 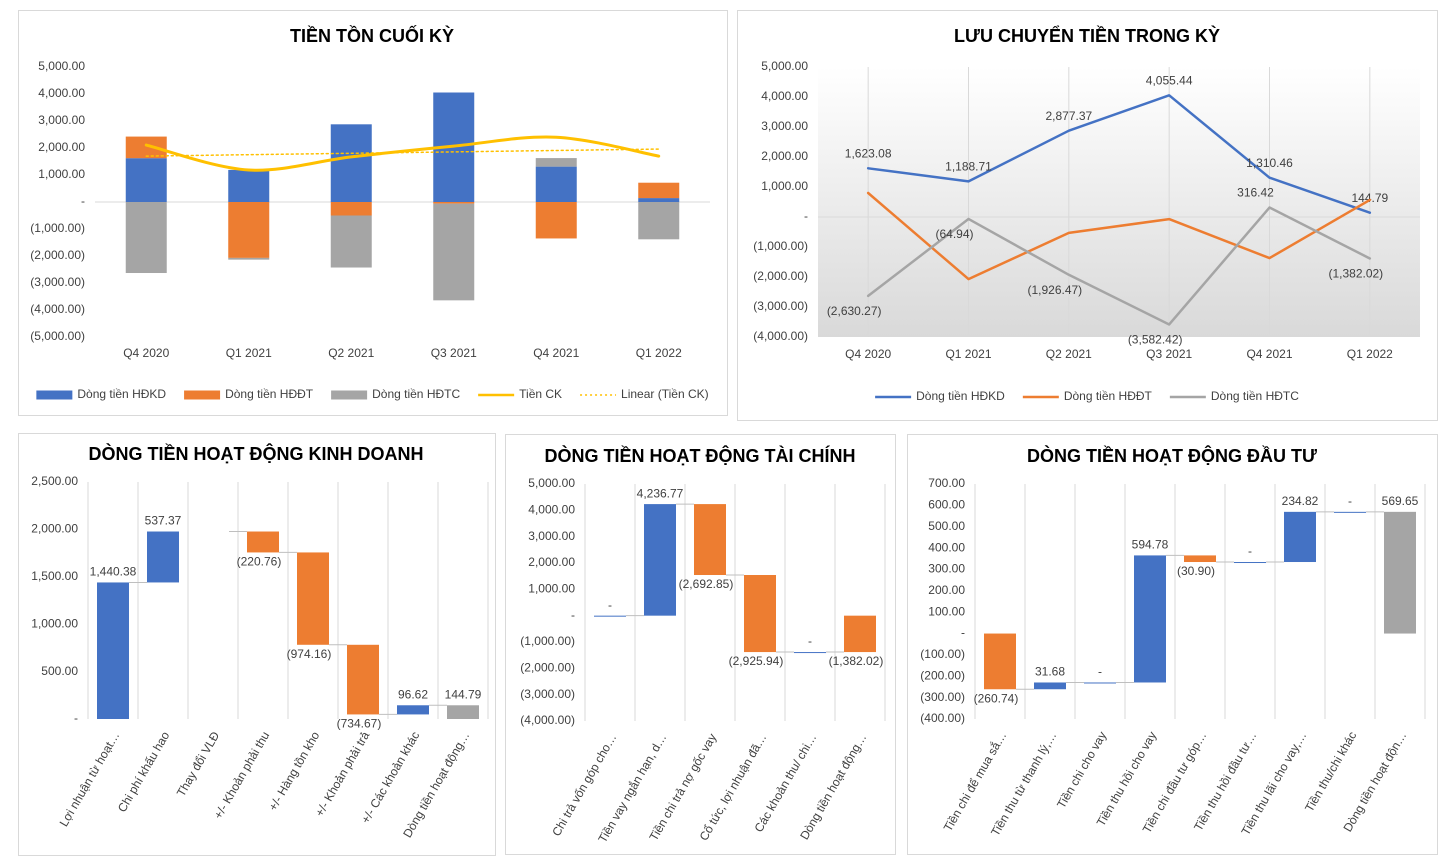 What do you see at coordinates (1050, 672) in the screenshot?
I see `data-label: 31.68` at bounding box center [1050, 672].